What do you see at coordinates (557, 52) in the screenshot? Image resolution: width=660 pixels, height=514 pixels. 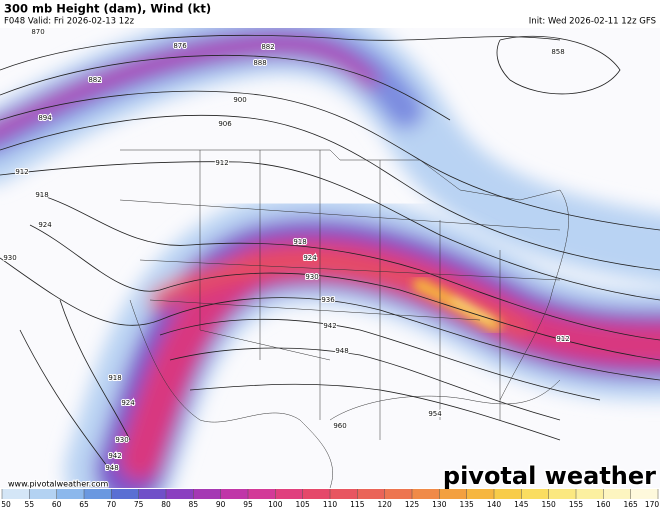 I see `contour-label: 858` at bounding box center [557, 52].